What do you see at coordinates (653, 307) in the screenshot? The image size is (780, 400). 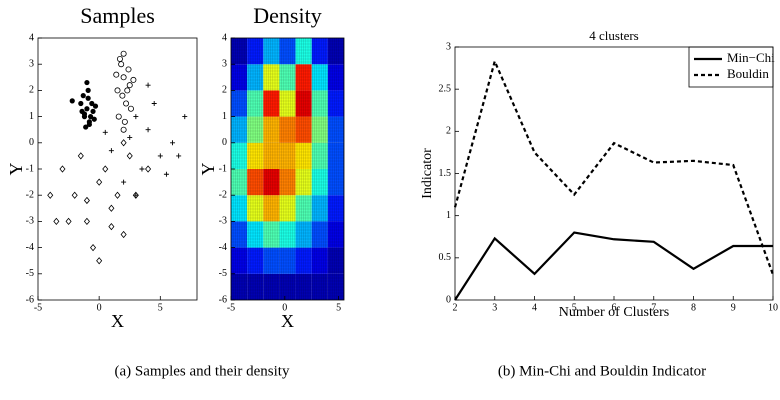 I see `x-tick-label: 7` at bounding box center [653, 307].